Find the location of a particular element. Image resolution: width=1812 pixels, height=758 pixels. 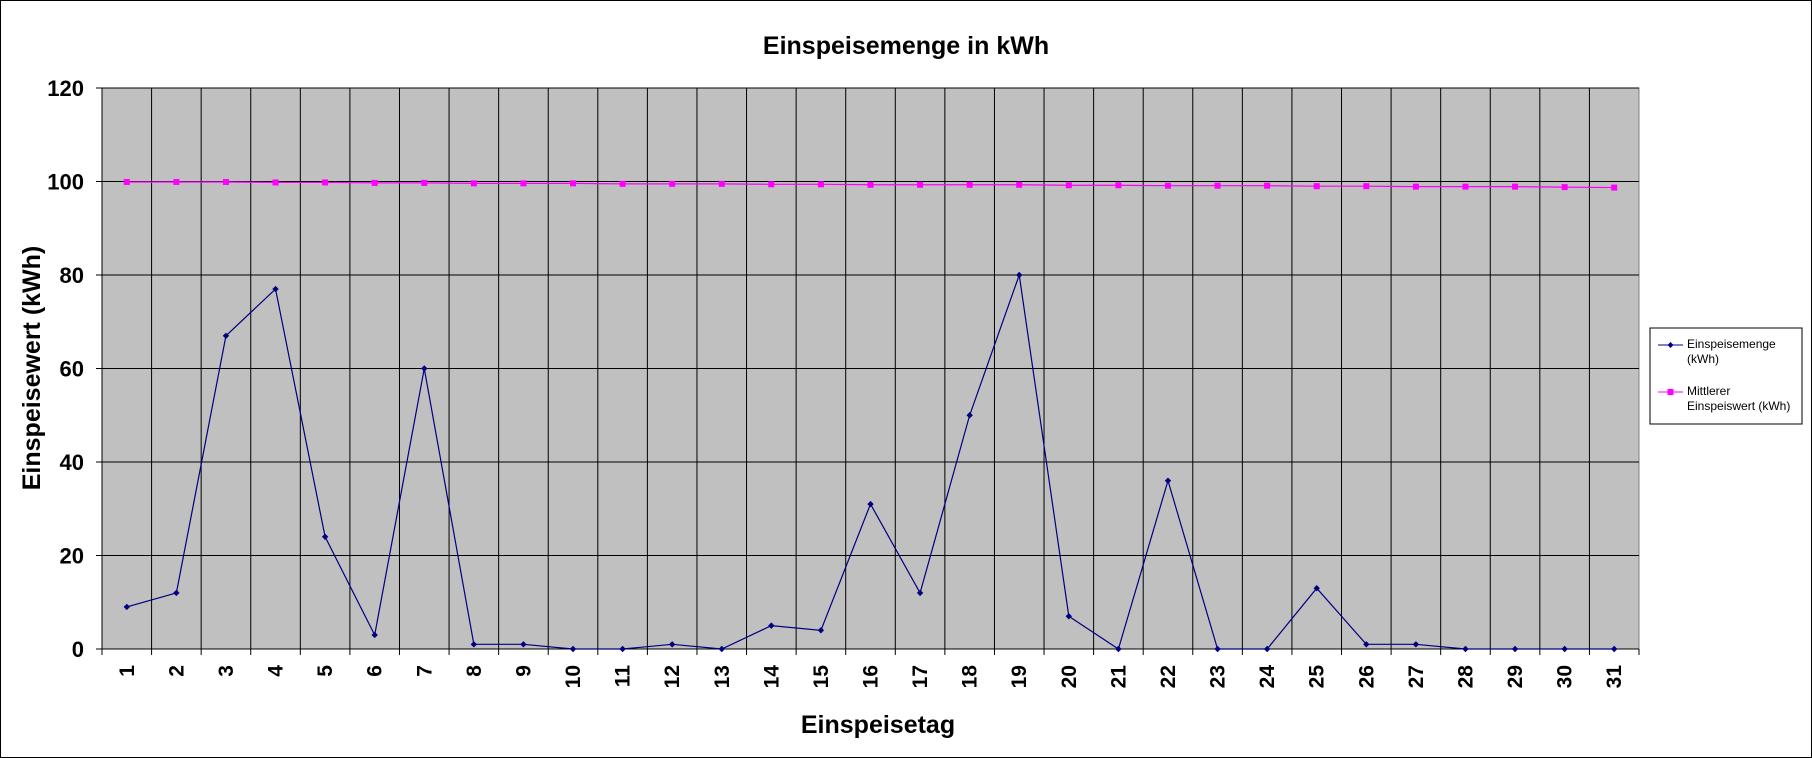

x-tick-label: 17 is located at coordinates (920, 676).